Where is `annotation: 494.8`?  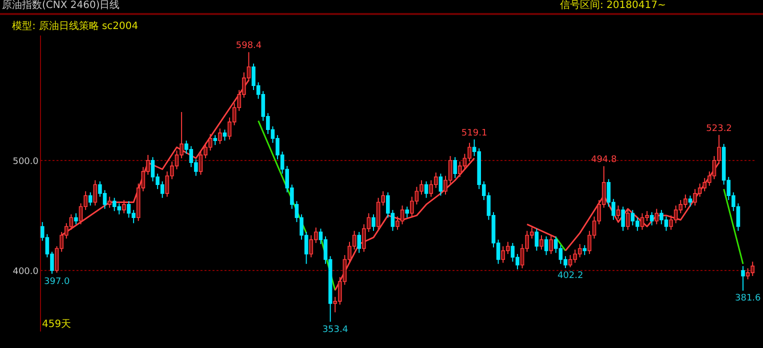 annotation: 494.8 is located at coordinates (603, 160).